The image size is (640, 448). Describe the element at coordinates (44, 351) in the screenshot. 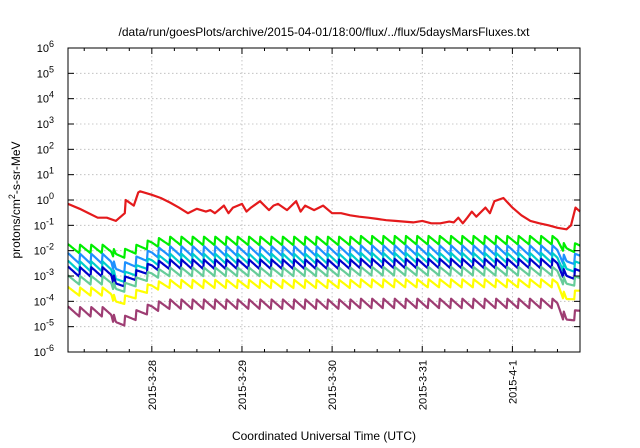

I see `y-tick-label: 10⁻⁶` at that location.